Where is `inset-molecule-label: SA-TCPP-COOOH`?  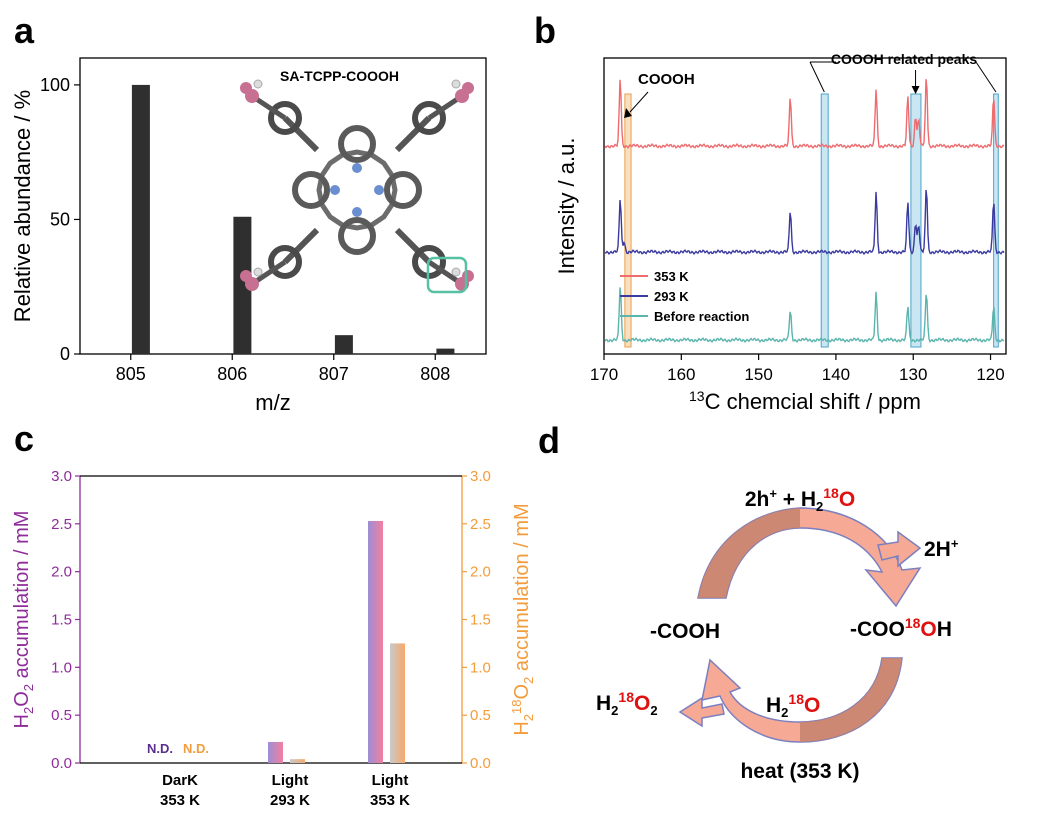 inset-molecule-label: SA-TCPP-COOOH is located at coordinates (339, 76).